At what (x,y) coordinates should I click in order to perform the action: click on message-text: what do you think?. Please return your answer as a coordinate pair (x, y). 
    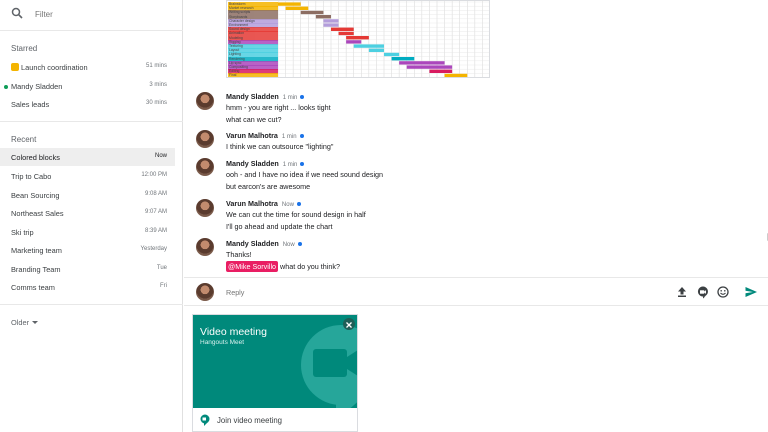
    Looking at the image, I should click on (310, 266).